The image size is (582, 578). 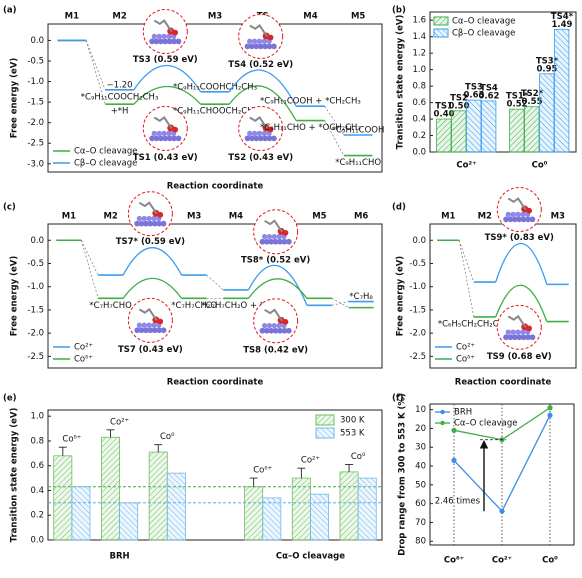 I want to click on x-tick-label: Coᵟ⁺, so click(x=454, y=561).